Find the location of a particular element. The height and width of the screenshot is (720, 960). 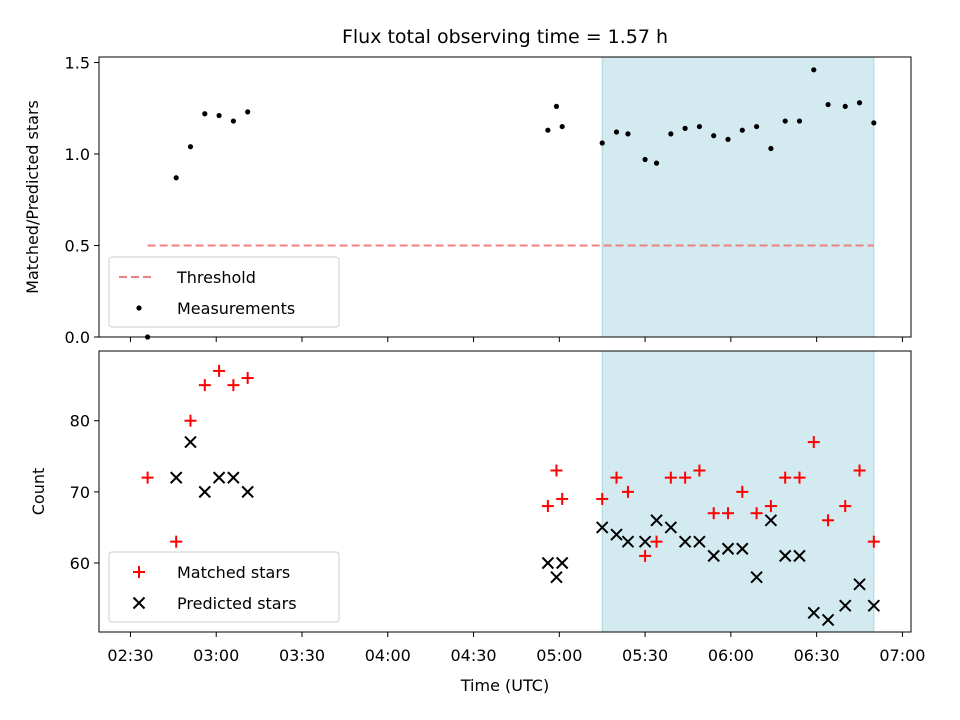

x-tick-label: 05:30 is located at coordinates (645, 655).